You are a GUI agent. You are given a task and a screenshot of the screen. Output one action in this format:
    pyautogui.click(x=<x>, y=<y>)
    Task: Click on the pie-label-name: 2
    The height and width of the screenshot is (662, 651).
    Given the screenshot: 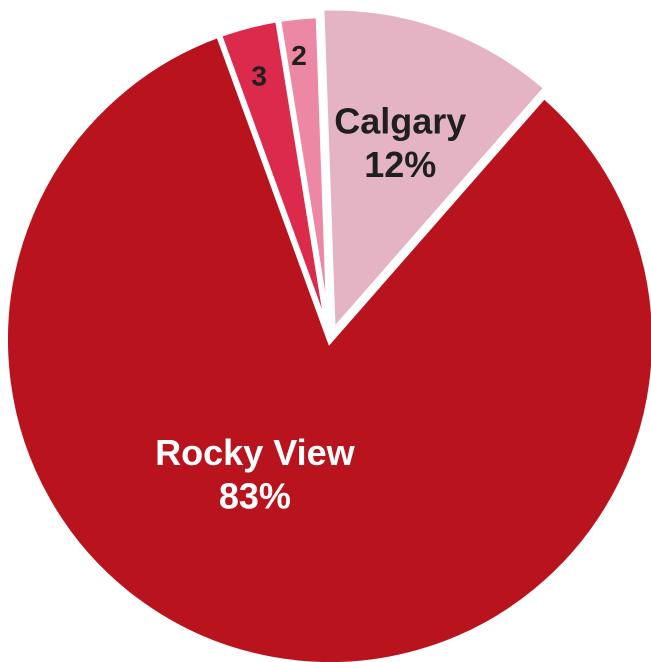 What is the action you would take?
    pyautogui.click(x=299, y=55)
    